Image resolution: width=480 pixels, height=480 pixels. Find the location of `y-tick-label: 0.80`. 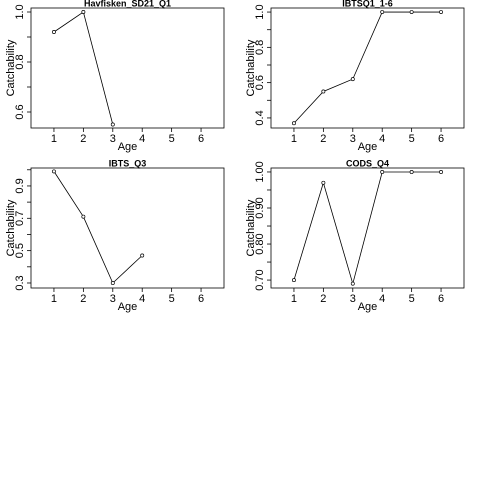

y-tick-label: 0.80 is located at coordinates (260, 243).